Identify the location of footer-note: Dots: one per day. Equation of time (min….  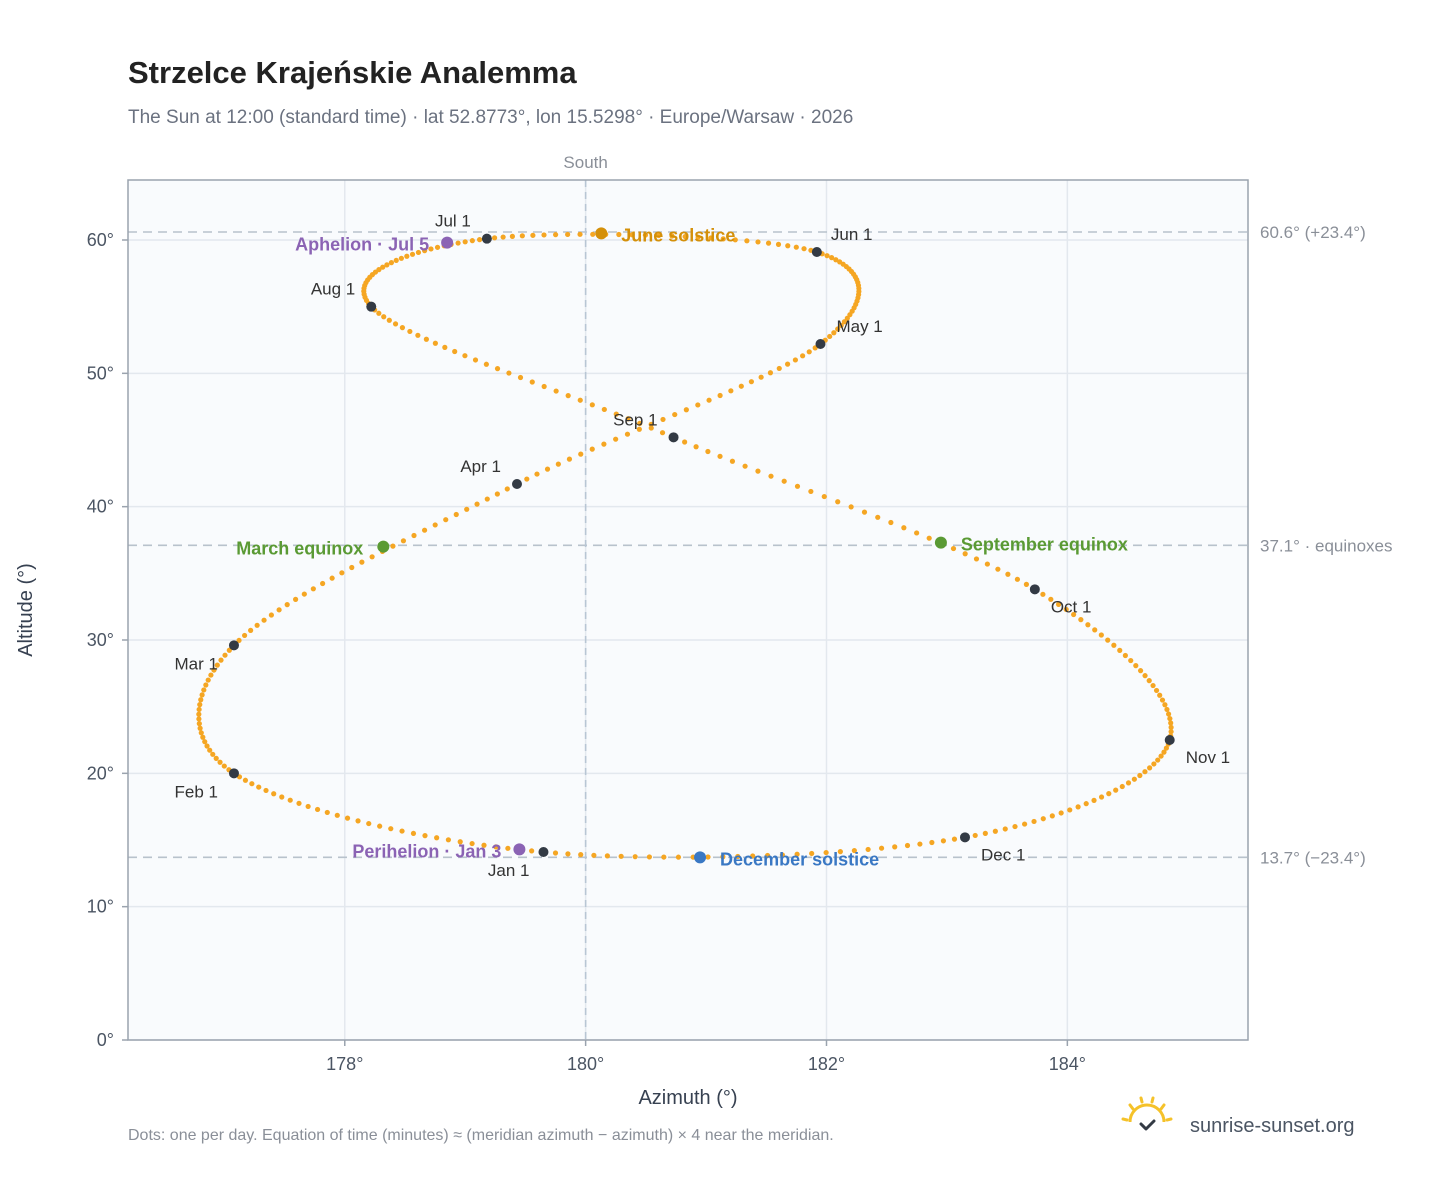
(481, 1135).